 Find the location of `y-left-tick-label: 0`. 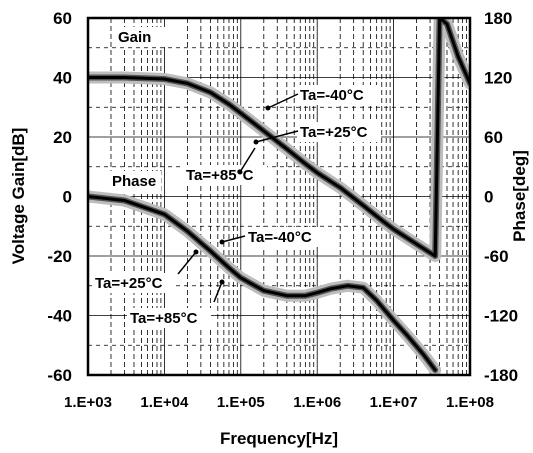

y-left-tick-label: 0 is located at coordinates (67, 197).